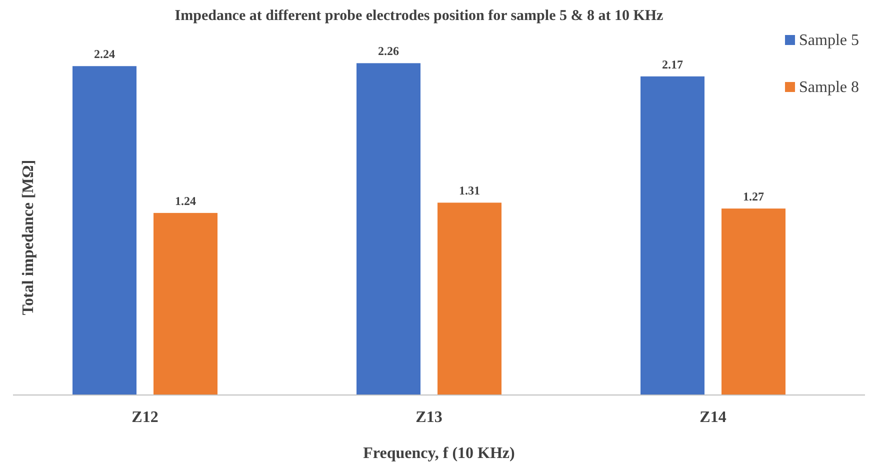 Image resolution: width=871 pixels, height=470 pixels. Describe the element at coordinates (429, 417) in the screenshot. I see `x-tick-label: Z13` at that location.